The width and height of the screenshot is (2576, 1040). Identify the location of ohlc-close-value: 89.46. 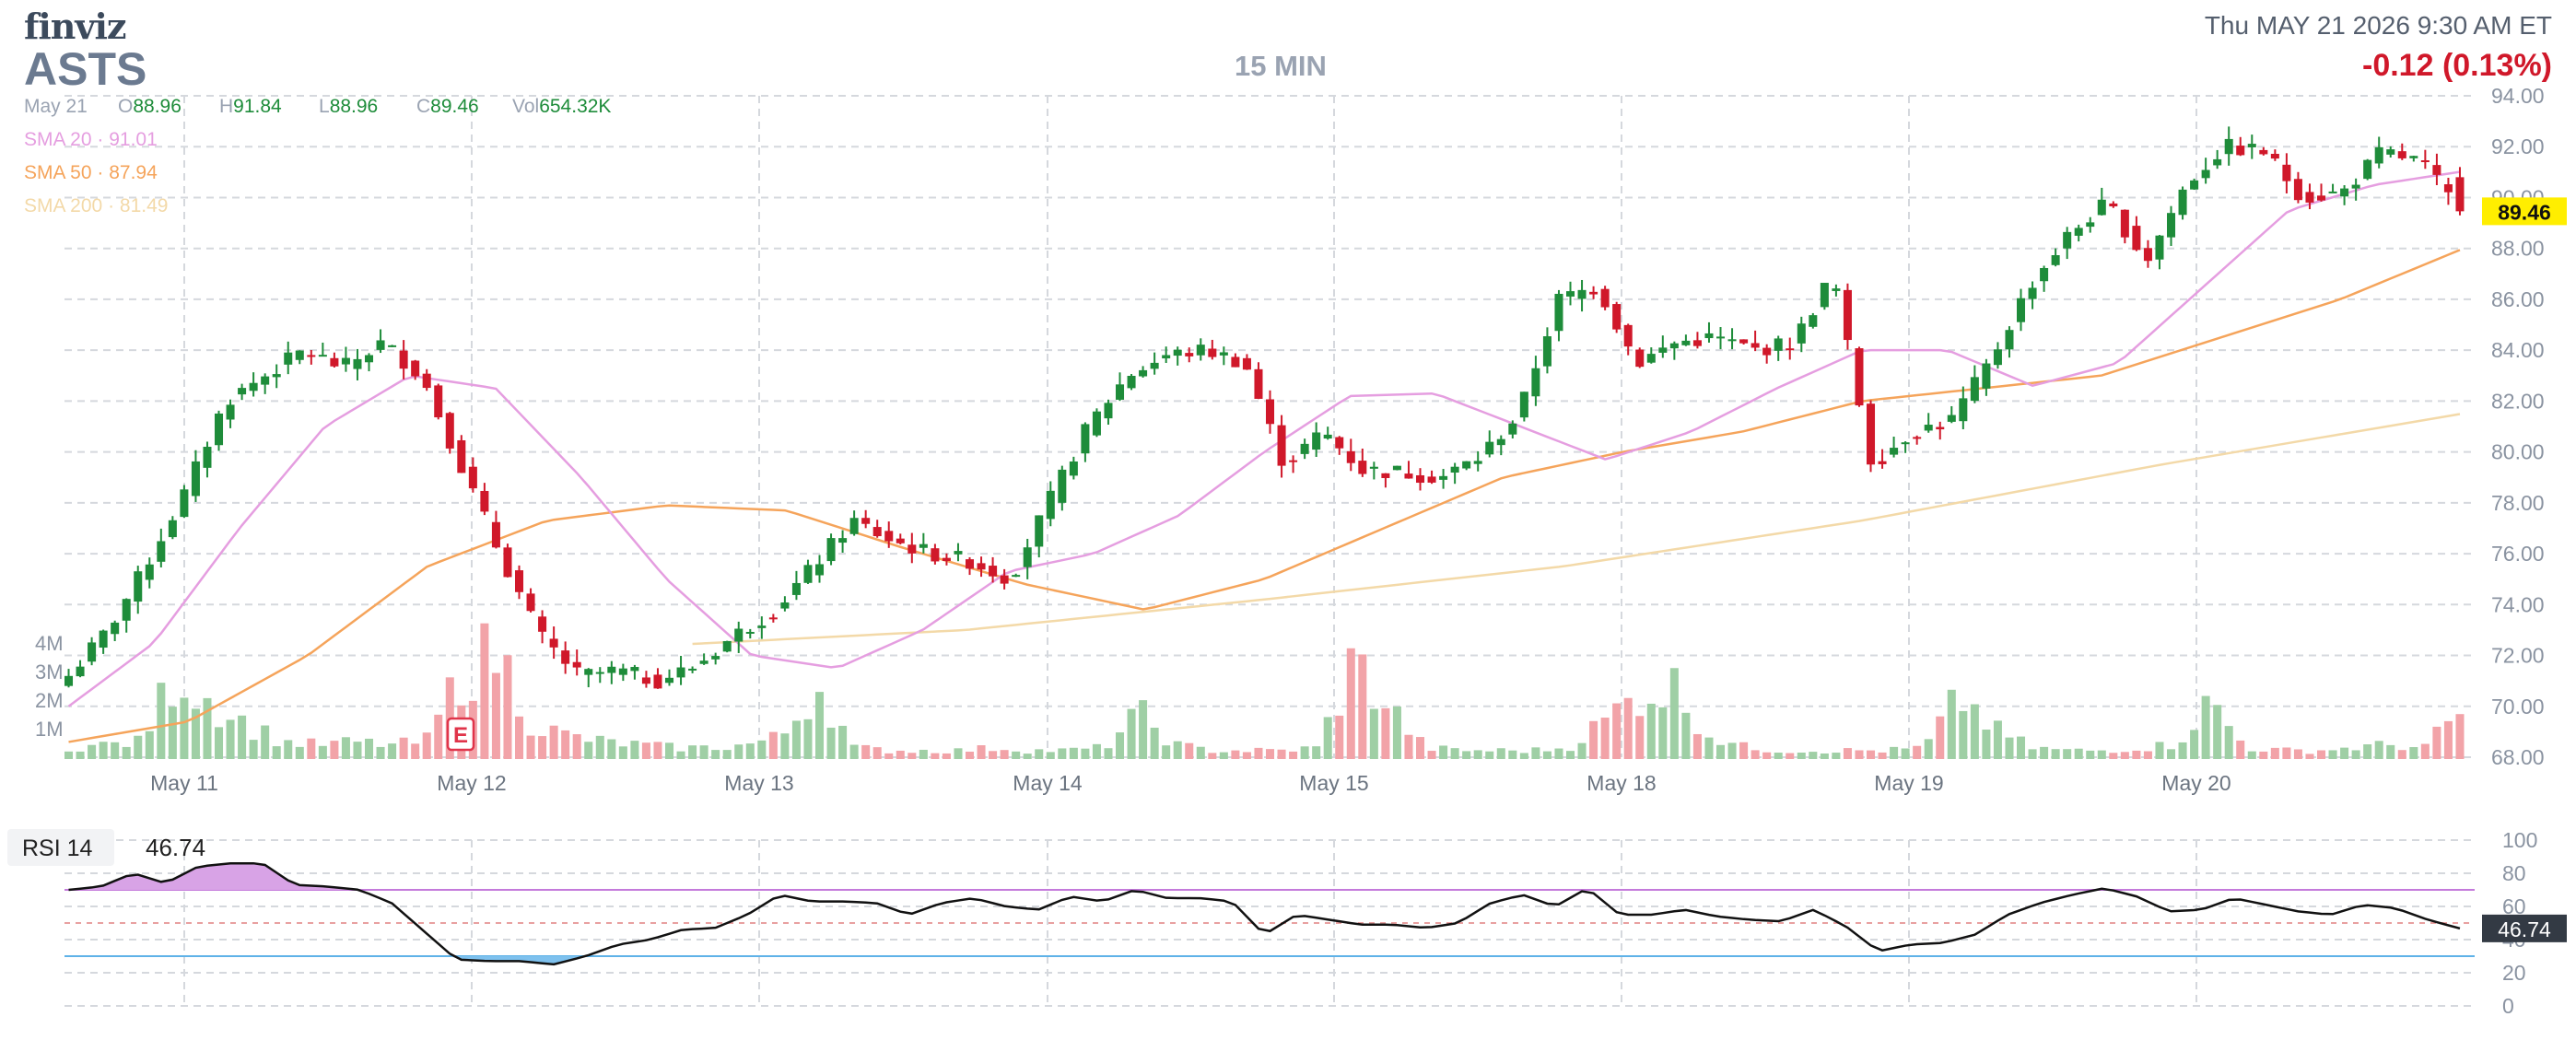
(454, 106).